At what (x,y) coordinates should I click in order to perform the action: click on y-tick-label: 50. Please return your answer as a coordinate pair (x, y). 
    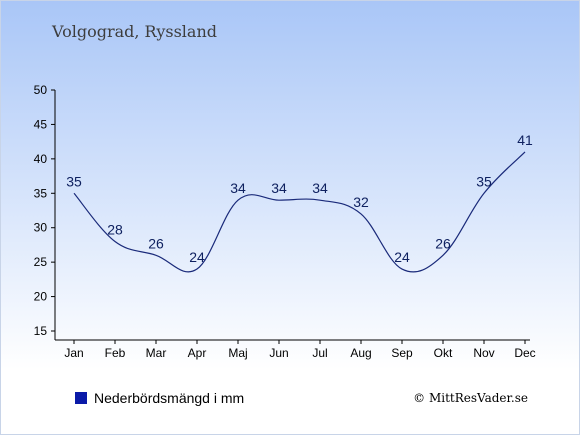
    Looking at the image, I should click on (41, 90).